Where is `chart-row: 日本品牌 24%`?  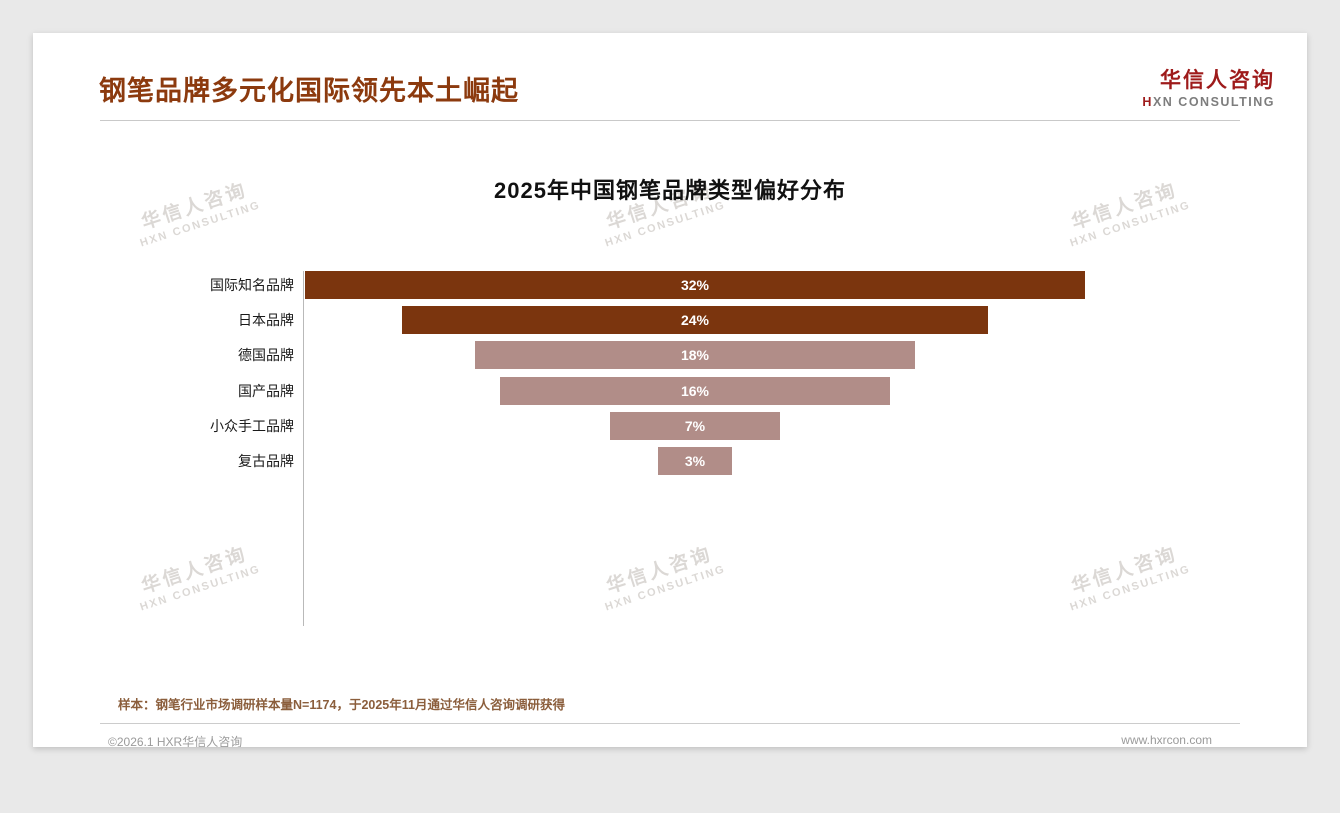
chart-row: 日本品牌 24% is located at coordinates (572, 319).